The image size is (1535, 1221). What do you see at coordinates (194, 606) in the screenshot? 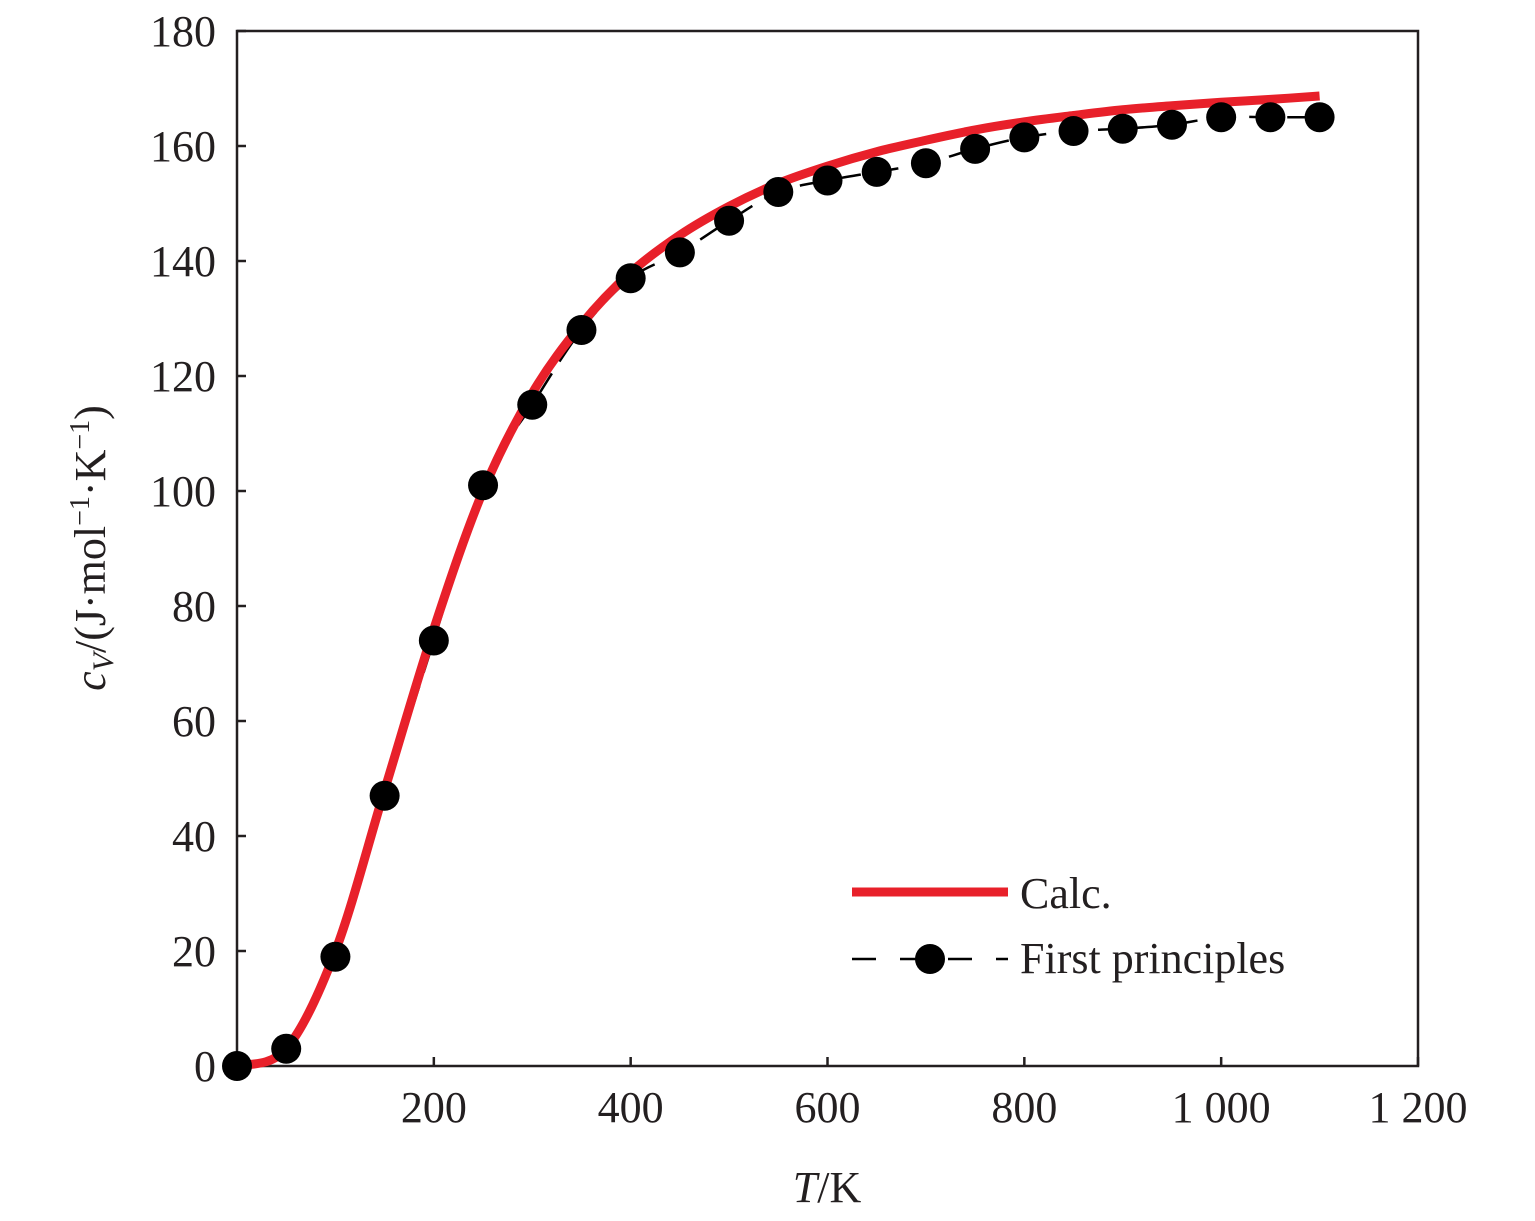
I see `y-tick-label: 80` at bounding box center [194, 606].